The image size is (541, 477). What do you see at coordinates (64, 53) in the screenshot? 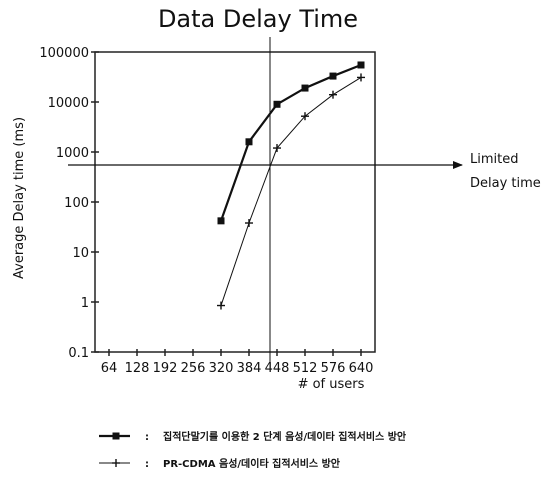
I see `y-tick-label: 100000` at bounding box center [64, 53].